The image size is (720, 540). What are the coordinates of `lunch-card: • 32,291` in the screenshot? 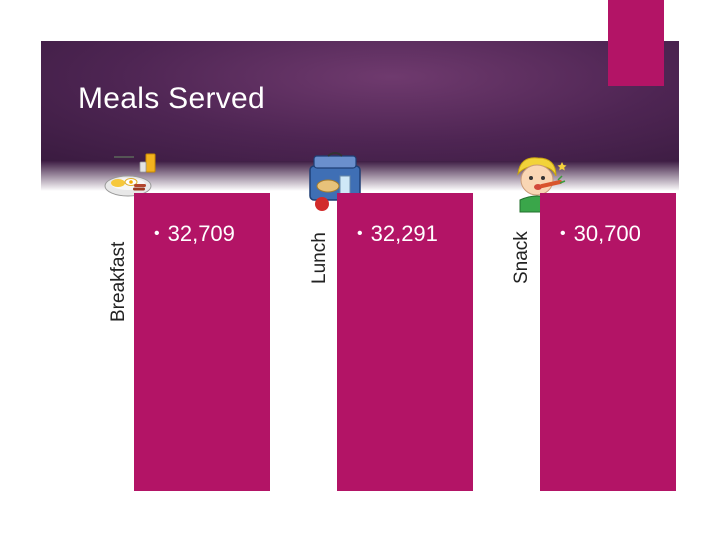 It's located at (405, 342).